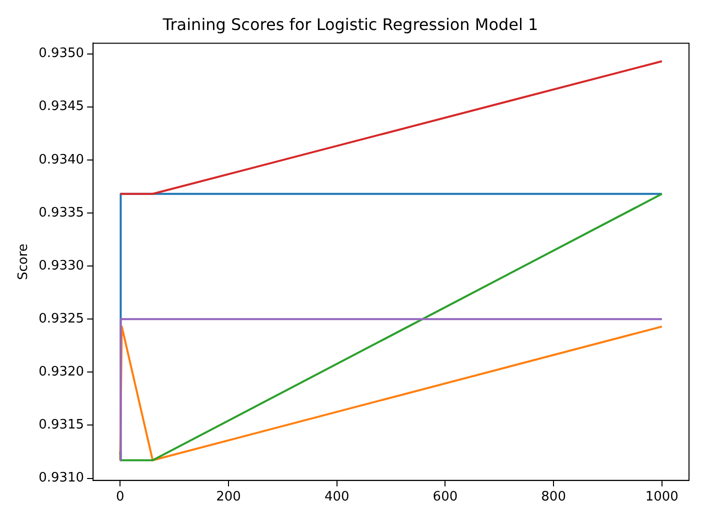  What do you see at coordinates (228, 497) in the screenshot?
I see `x-tick-label: 200` at bounding box center [228, 497].